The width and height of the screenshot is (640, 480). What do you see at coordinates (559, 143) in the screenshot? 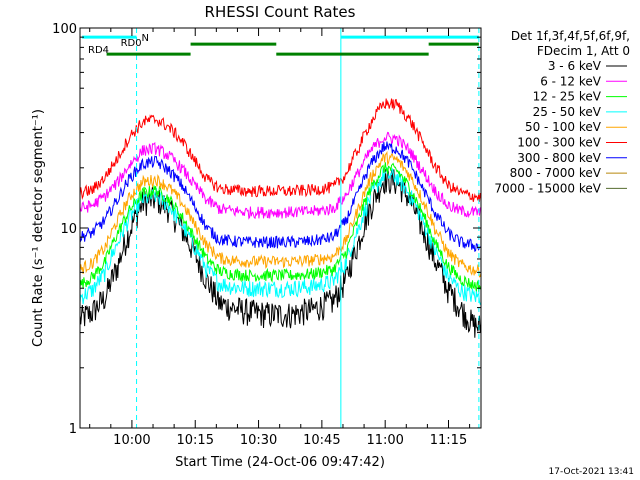
I see `legend-entry-label: 100 - 300 keV` at bounding box center [559, 143].